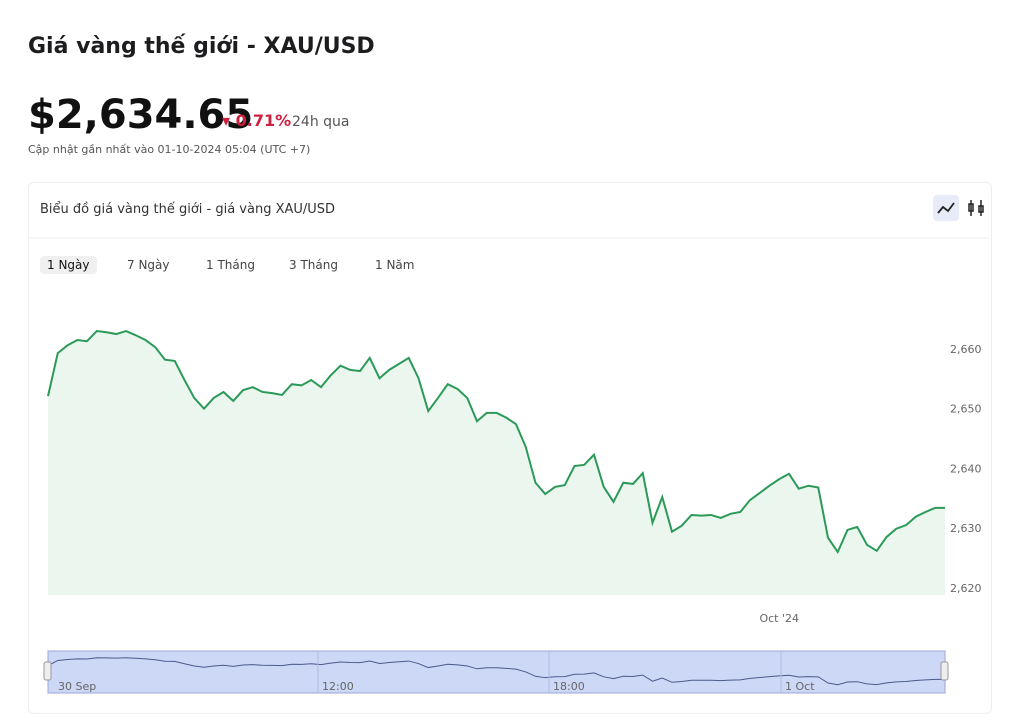 This screenshot has height=714, width=1022. Describe the element at coordinates (77, 686) in the screenshot. I see `navigator-label: 30 Sep` at that location.